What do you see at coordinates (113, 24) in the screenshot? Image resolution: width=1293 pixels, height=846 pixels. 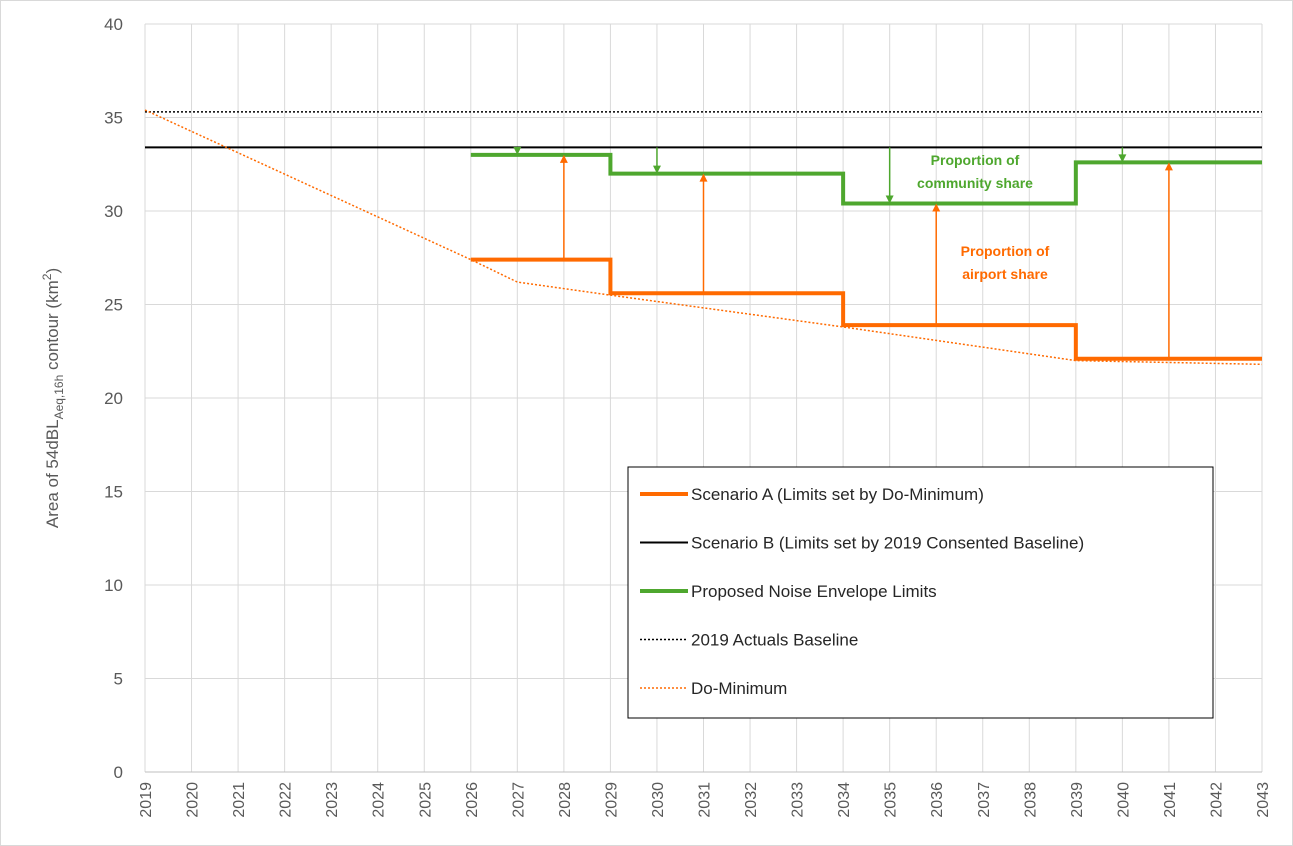 I see `y-tick-label: 40` at bounding box center [113, 24].